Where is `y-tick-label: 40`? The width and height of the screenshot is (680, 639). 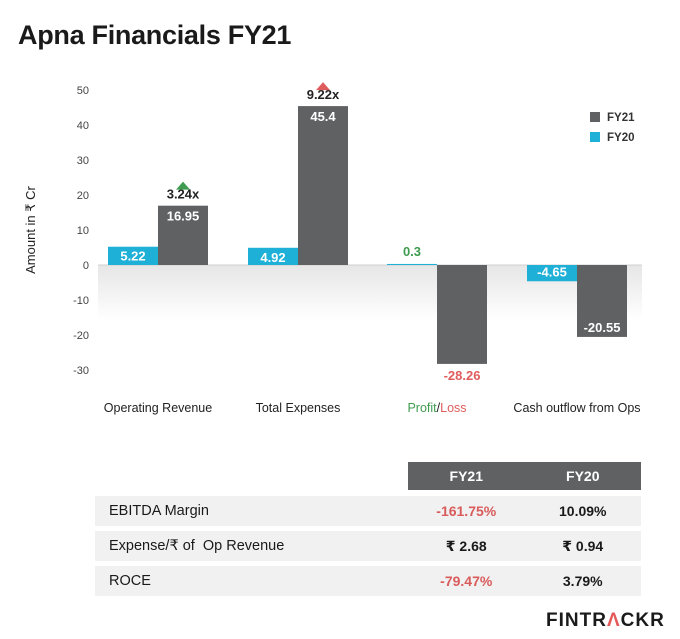 y-tick-label: 40 is located at coordinates (83, 126).